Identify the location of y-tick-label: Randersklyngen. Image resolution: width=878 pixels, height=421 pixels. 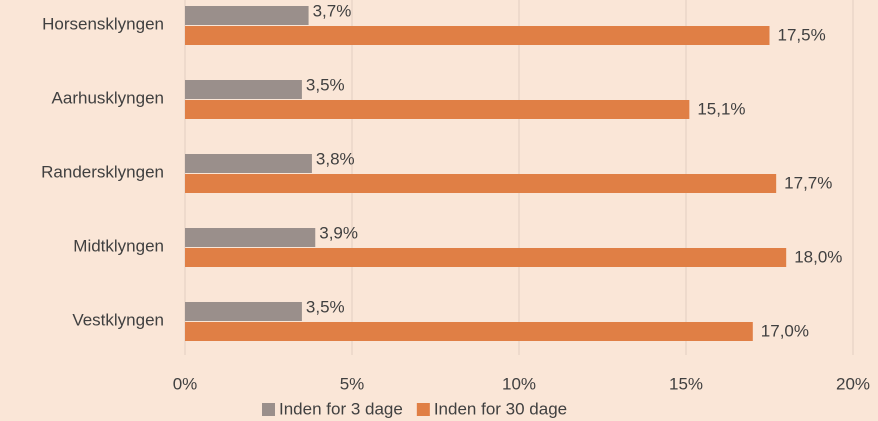
(102, 171).